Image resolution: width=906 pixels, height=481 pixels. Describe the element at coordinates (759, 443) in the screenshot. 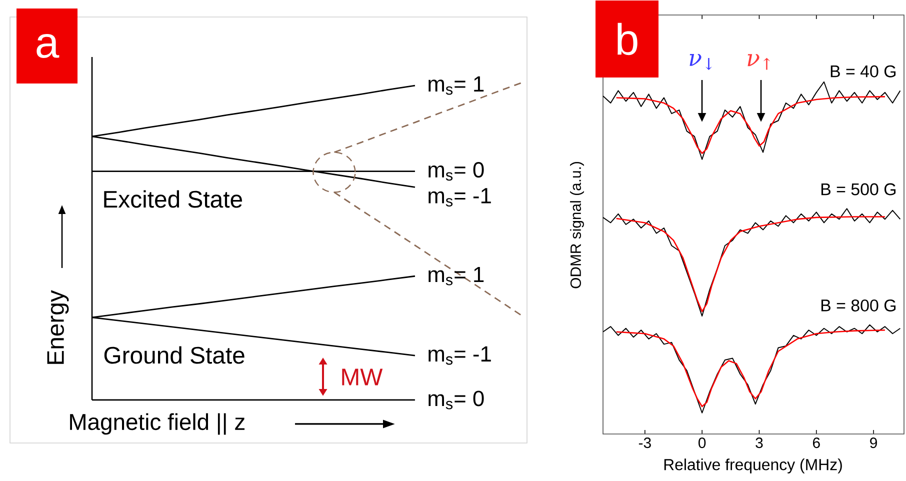

I see `x-tick-label: 3` at that location.